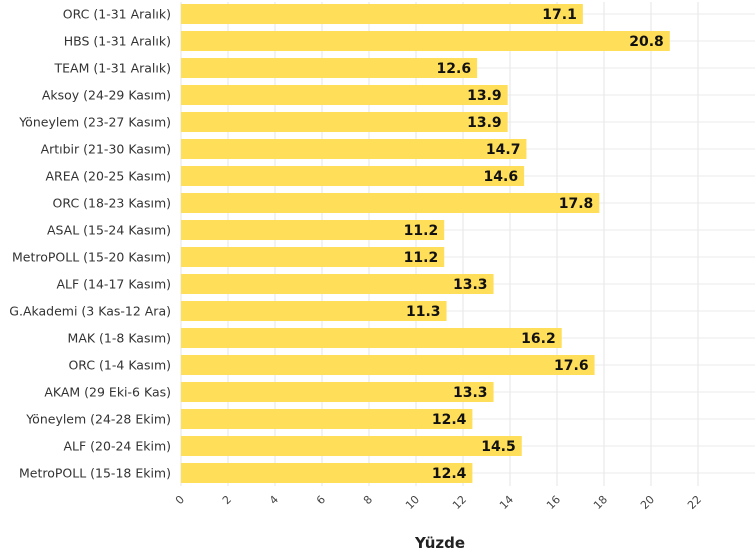  I want to click on category-label: ORC (18-23 Kasım), so click(112, 203).